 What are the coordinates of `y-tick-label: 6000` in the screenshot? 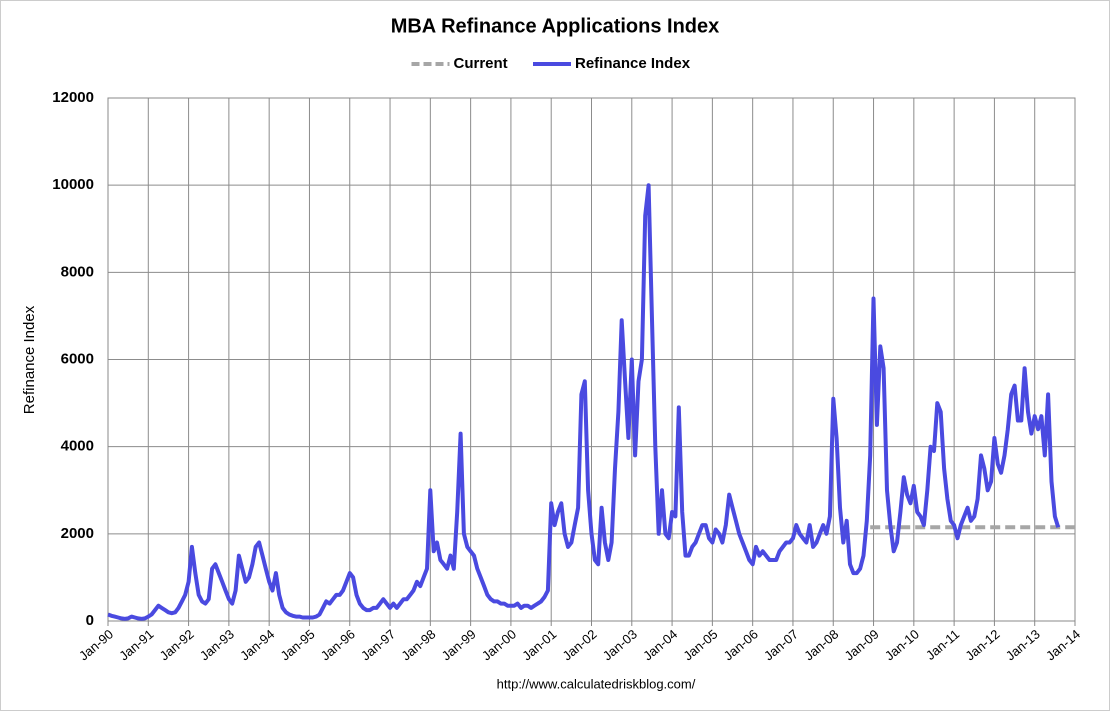 It's located at (77, 358).